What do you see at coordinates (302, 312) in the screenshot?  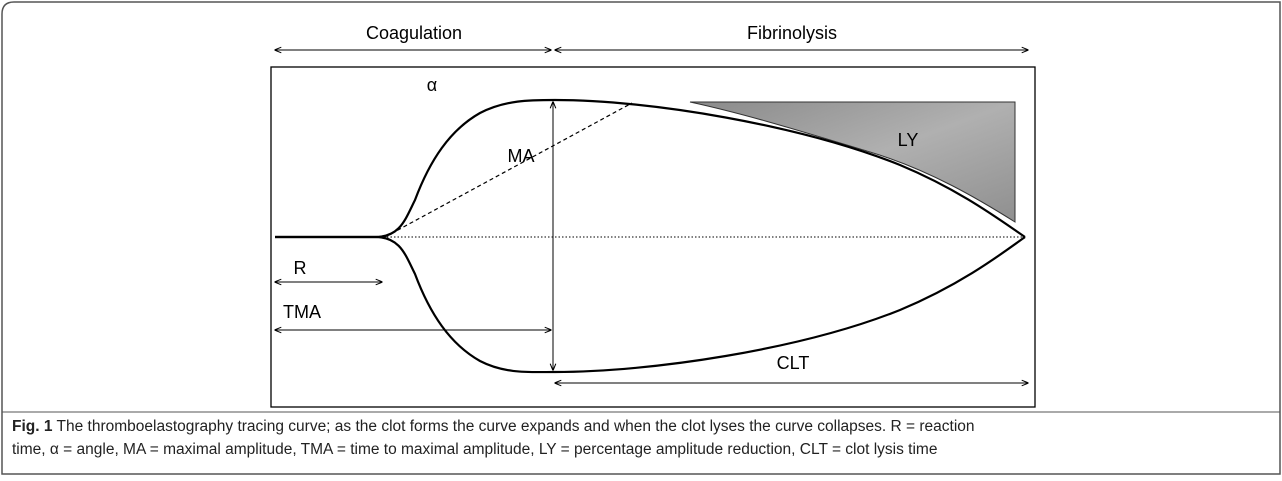 I see `tma-label: TMA` at bounding box center [302, 312].